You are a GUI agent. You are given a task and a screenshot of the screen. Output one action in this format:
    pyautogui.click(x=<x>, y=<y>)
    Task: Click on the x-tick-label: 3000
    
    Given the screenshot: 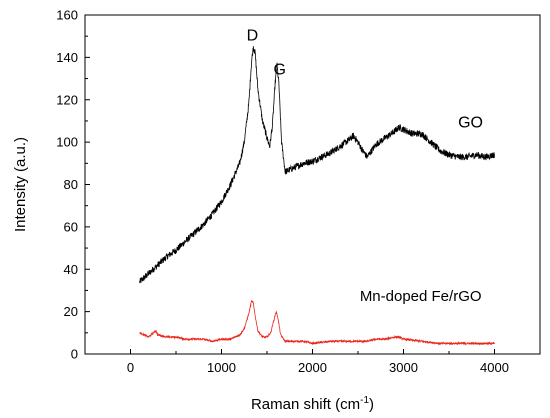 What is the action you would take?
    pyautogui.click(x=403, y=367)
    